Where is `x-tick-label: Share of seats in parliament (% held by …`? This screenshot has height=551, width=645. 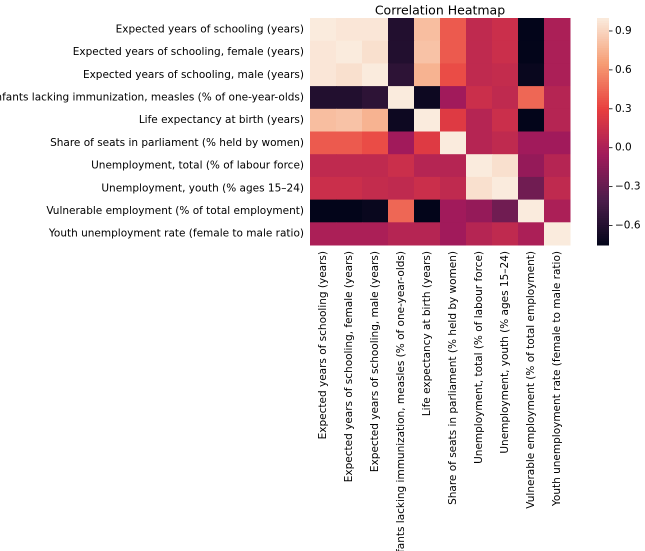
x-tick-label: Share of seats in parliament (% held by … is located at coordinates (453, 378).